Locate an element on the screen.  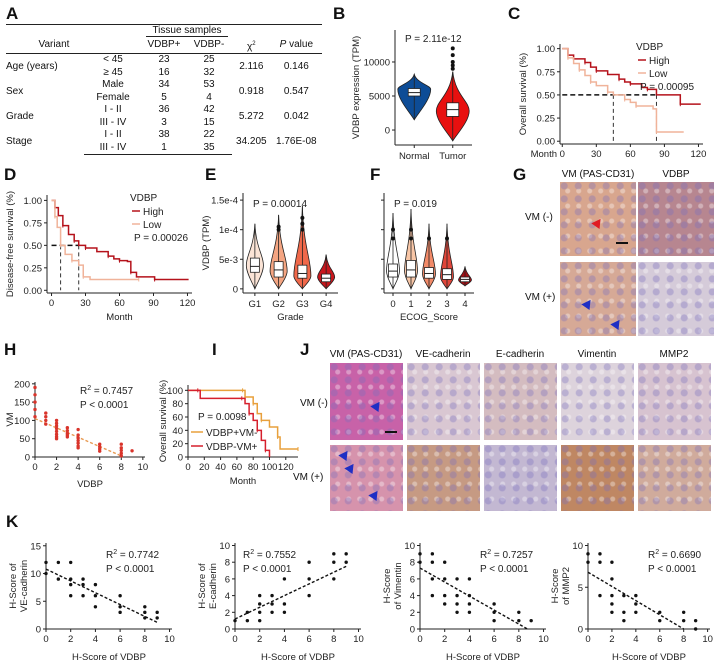
variant-cell: Sex is located at coordinates (15, 91).